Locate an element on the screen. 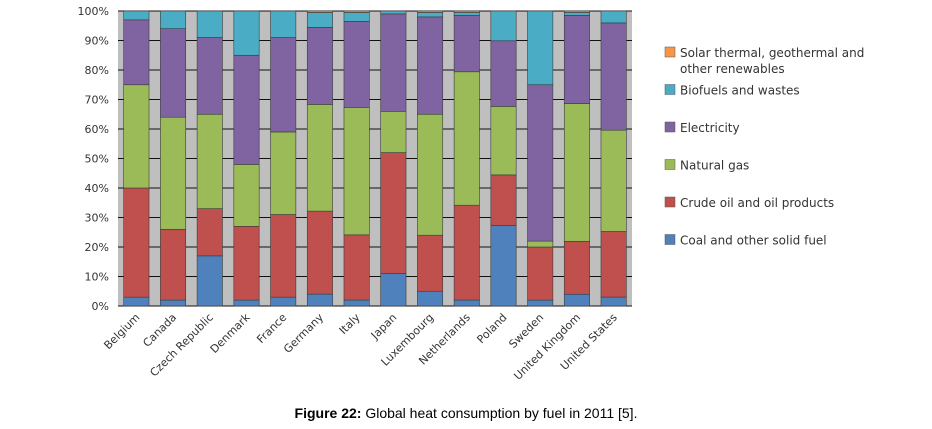  x-tick-label: Czech Republic is located at coordinates (181, 345).